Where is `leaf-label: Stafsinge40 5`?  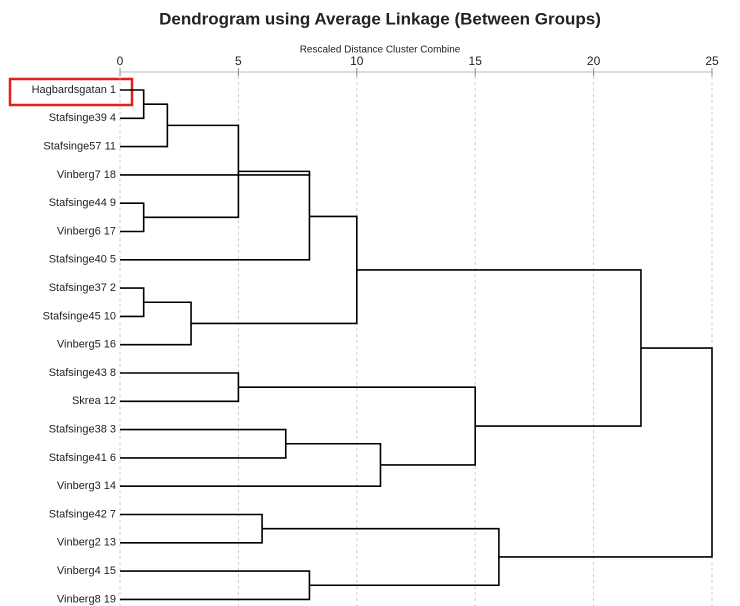
leaf-label: Stafsinge40 5 is located at coordinates (82, 260).